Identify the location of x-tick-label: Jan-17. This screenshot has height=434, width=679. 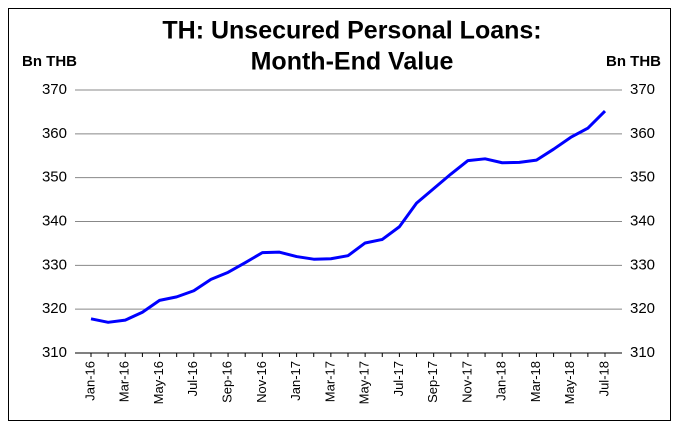
(295, 381).